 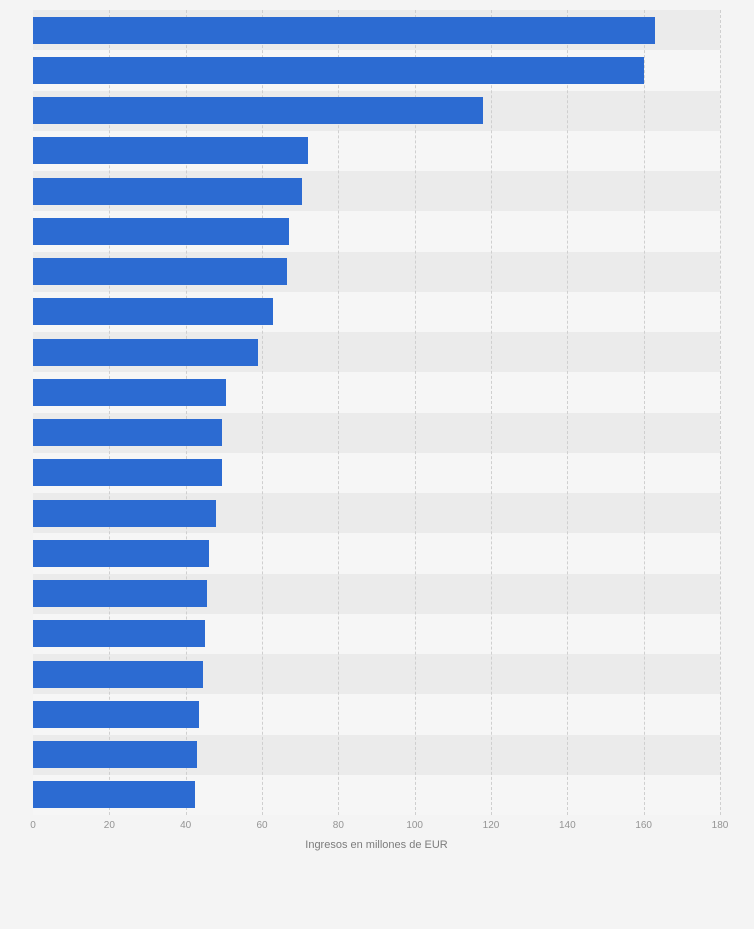 I want to click on x-axis-title: Ingresos en millones de EUR, so click(x=376, y=845).